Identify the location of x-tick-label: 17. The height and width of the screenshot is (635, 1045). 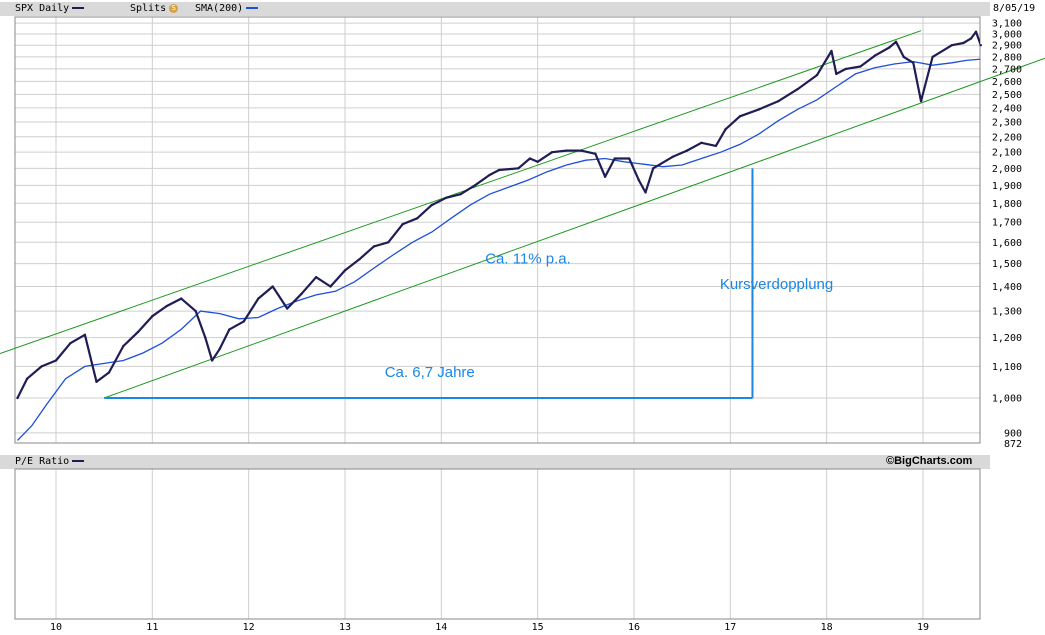
(730, 627).